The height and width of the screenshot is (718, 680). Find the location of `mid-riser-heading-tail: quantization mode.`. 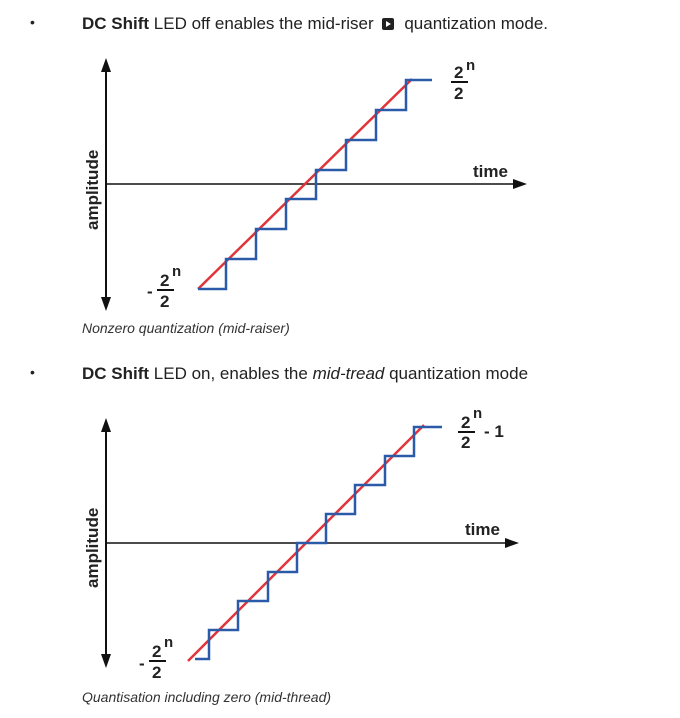

mid-riser-heading-tail: quantization mode. is located at coordinates (474, 23).